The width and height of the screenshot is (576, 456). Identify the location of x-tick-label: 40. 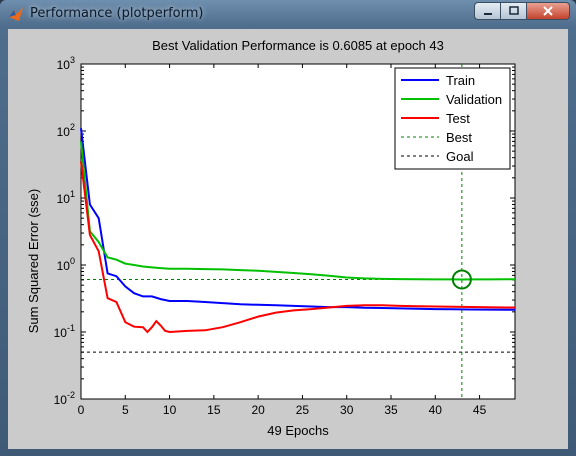
(436, 410).